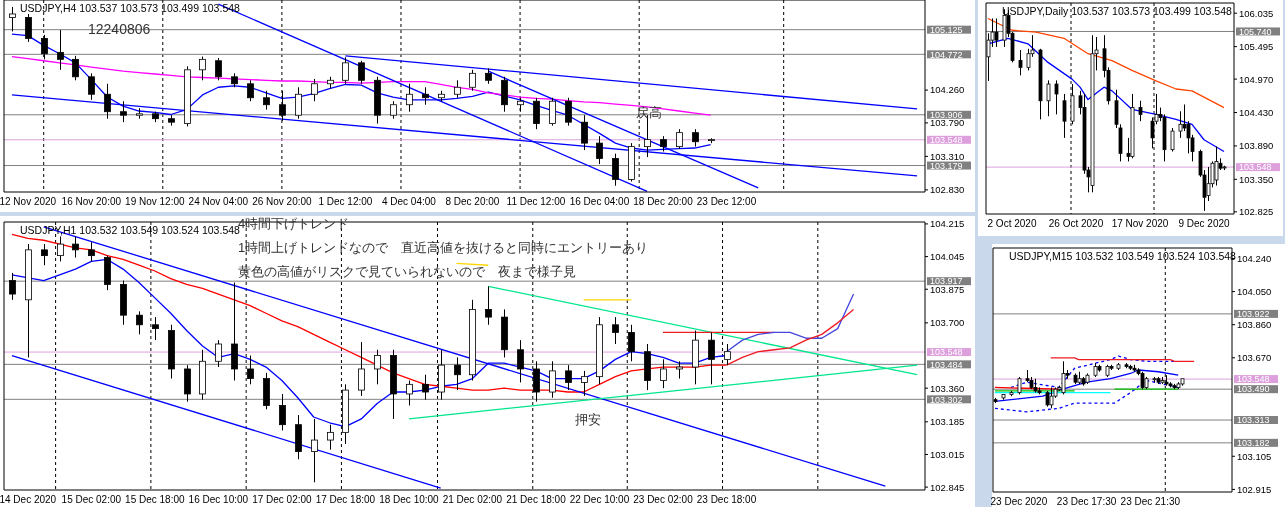 The width and height of the screenshot is (1285, 507). I want to click on y-tick-label: 103.185, so click(947, 422).